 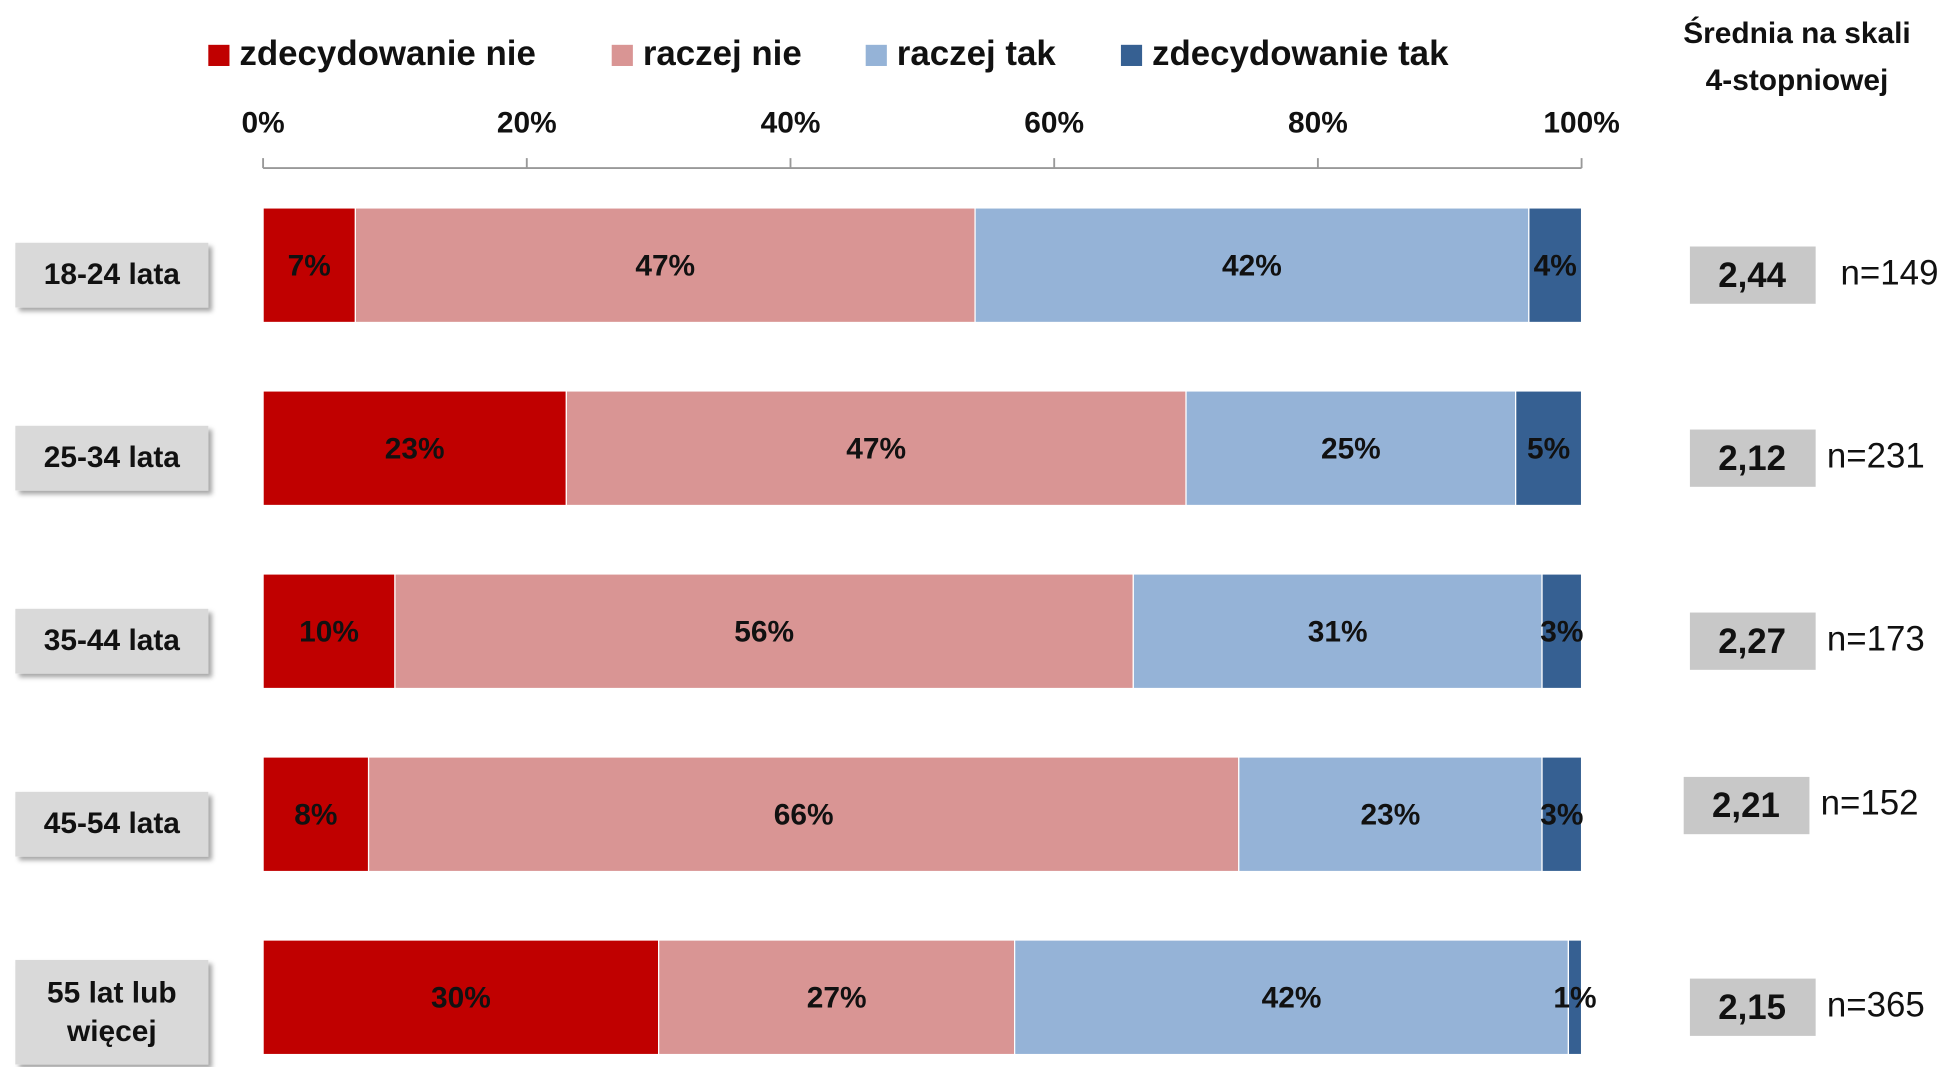 What do you see at coordinates (1300, 53) in the screenshot?
I see `legend-label: zdecydowanie tak` at bounding box center [1300, 53].